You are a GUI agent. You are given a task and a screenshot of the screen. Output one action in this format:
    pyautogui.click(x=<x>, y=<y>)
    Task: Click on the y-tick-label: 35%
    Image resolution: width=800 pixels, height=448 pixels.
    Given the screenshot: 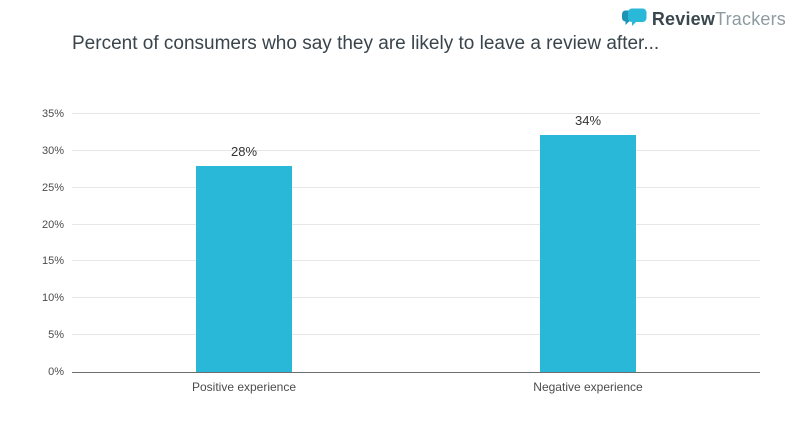 What is the action you would take?
    pyautogui.click(x=52, y=114)
    